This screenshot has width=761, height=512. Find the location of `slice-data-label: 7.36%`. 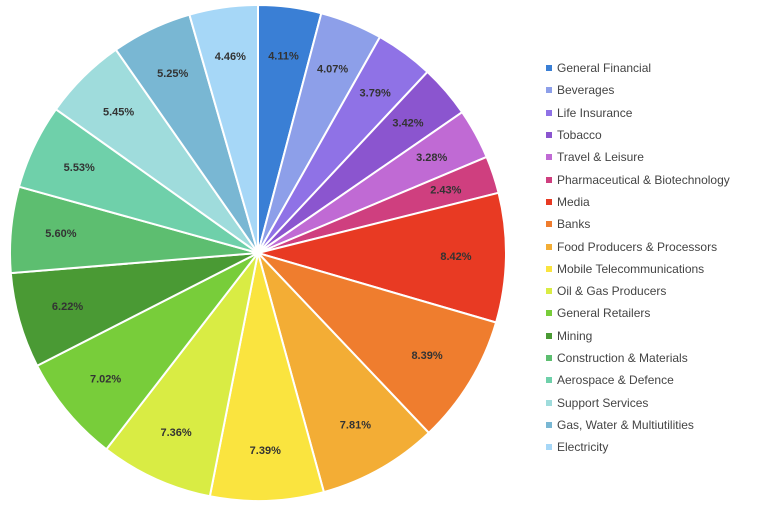

slice-data-label: 7.36% is located at coordinates (175, 433).